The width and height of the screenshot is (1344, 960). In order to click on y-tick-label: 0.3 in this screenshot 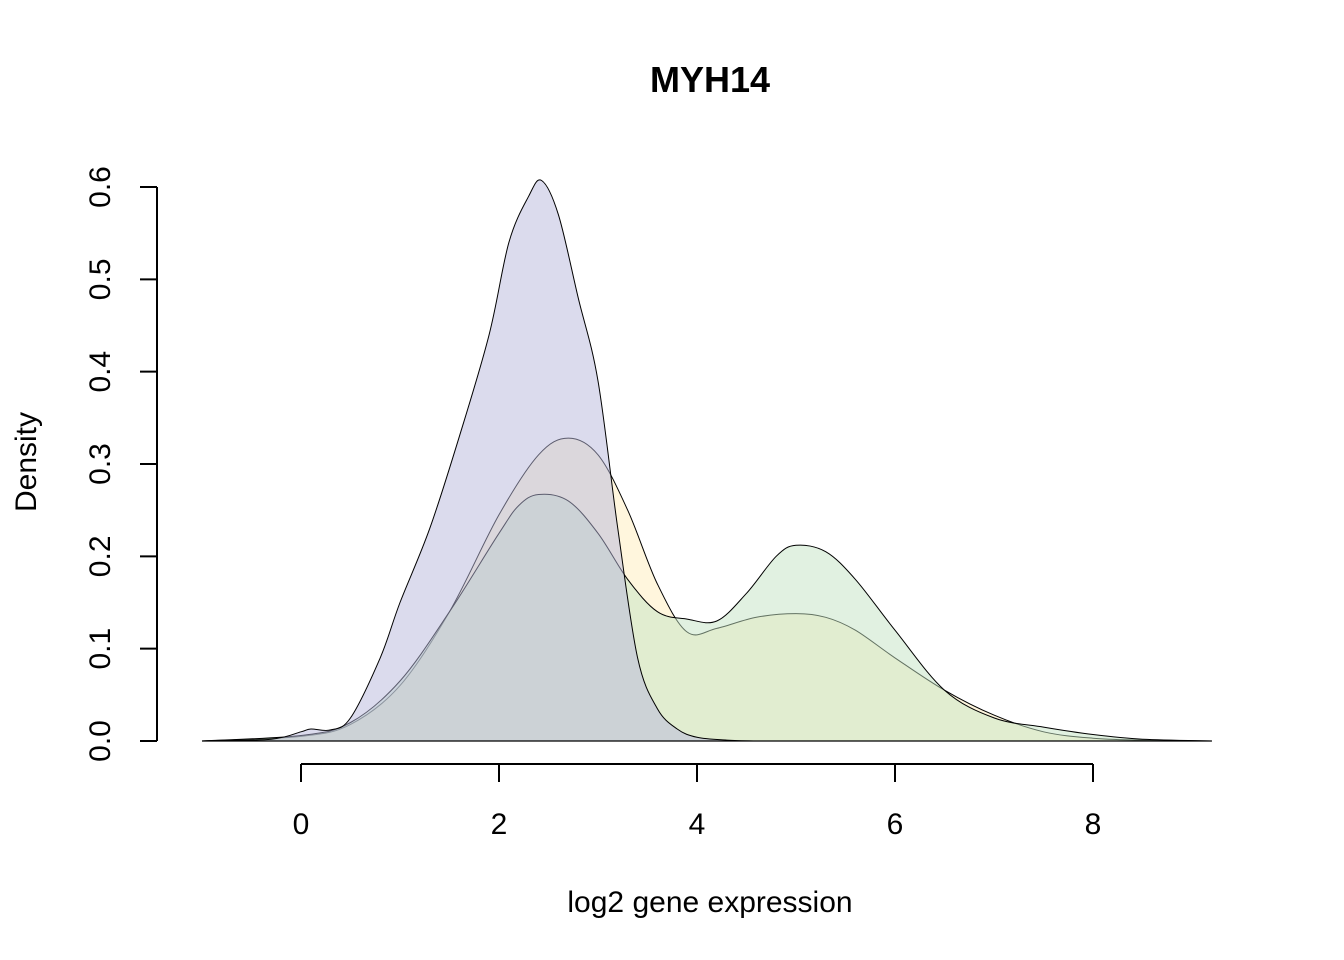, I will do `click(100, 464)`.